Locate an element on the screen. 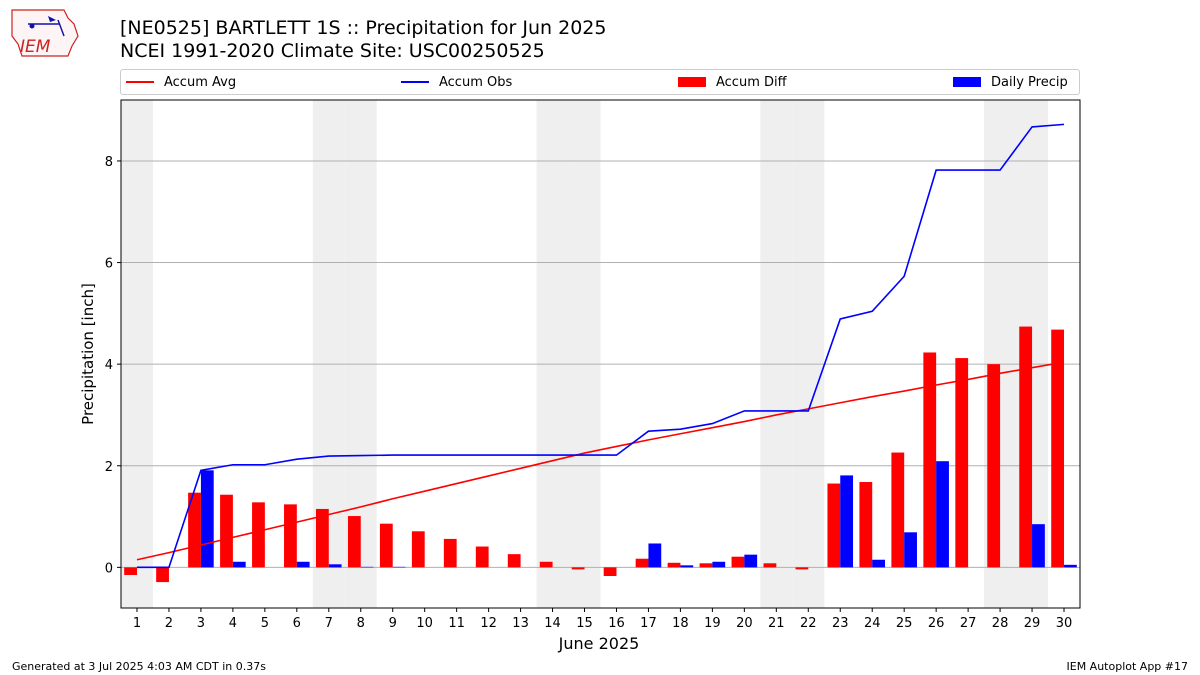 The width and height of the screenshot is (1200, 675). y-axis: 0 2 4 6 8 is located at coordinates (113, 365).